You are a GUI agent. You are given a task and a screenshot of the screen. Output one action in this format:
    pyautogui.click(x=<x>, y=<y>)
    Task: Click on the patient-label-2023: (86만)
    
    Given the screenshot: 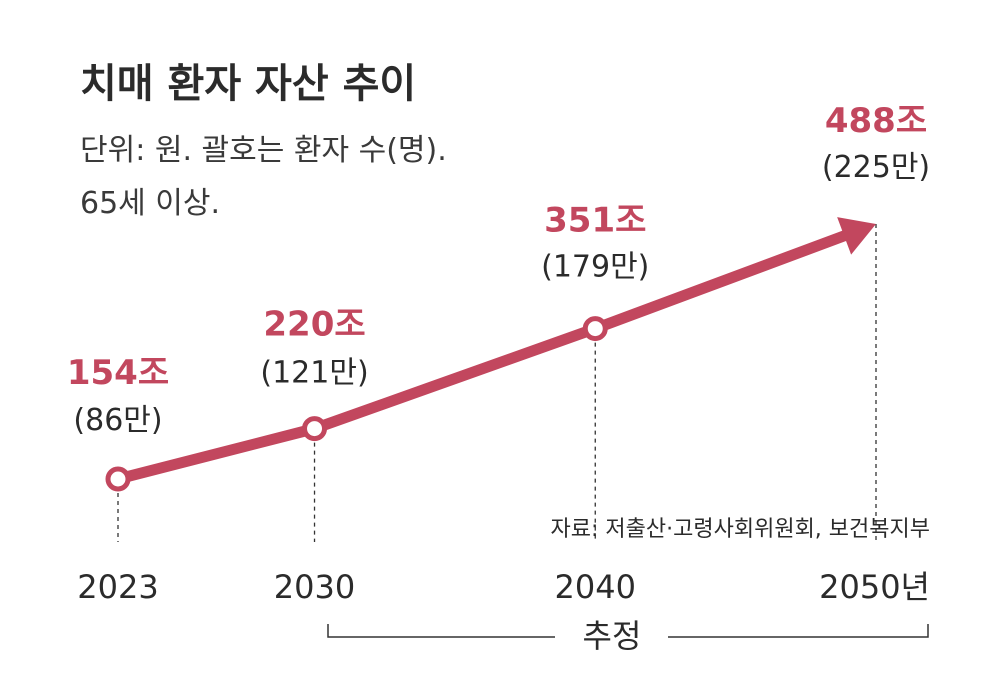 What is the action you would take?
    pyautogui.click(x=117, y=420)
    